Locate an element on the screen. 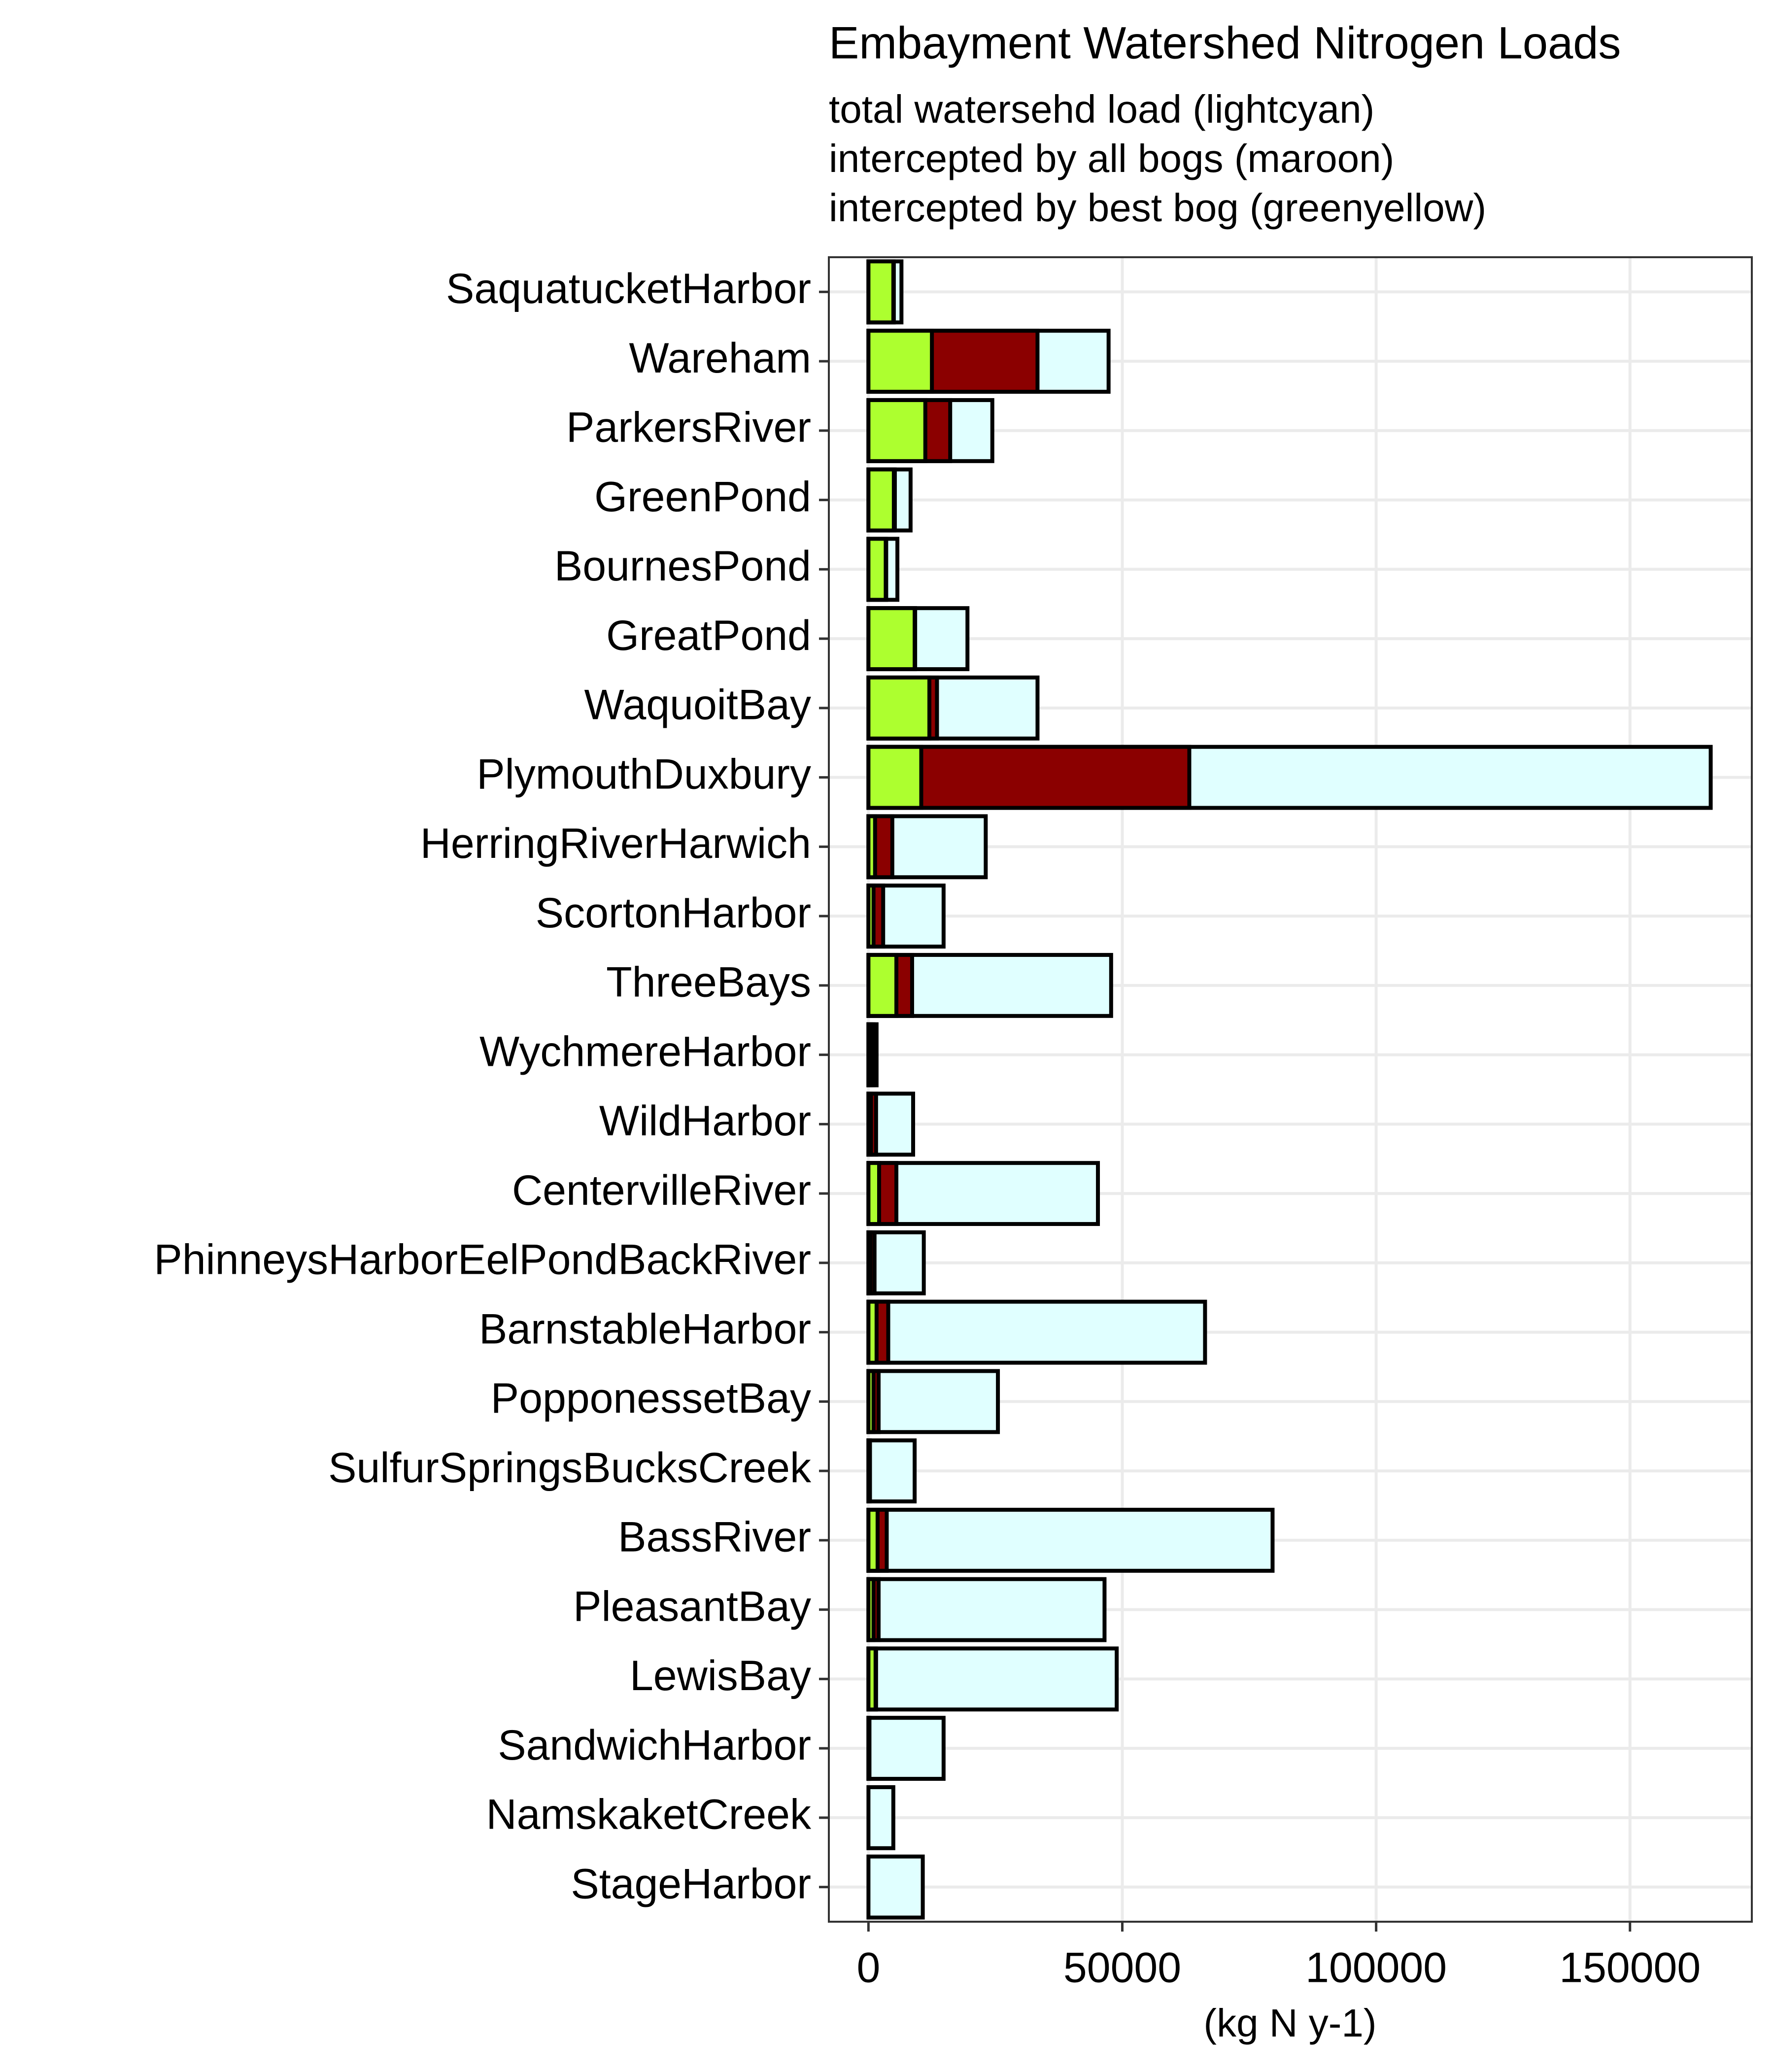 The width and height of the screenshot is (1774, 2072). y-tick-label: WaquoitBay is located at coordinates (698, 705).